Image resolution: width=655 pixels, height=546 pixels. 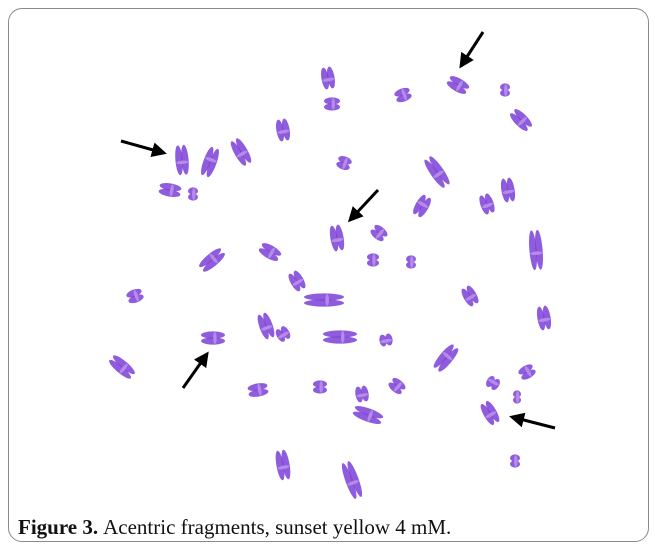 What do you see at coordinates (195, 370) in the screenshot?
I see `arrow` at bounding box center [195, 370].